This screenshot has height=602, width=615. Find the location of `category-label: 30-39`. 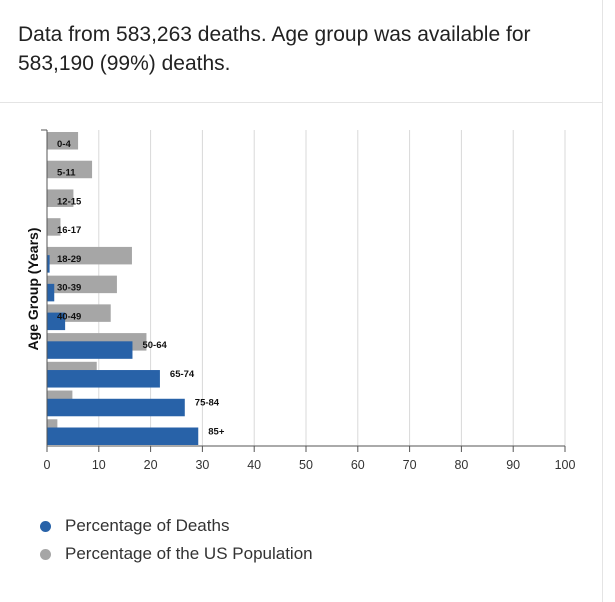

category-label: 30-39 is located at coordinates (69, 288).